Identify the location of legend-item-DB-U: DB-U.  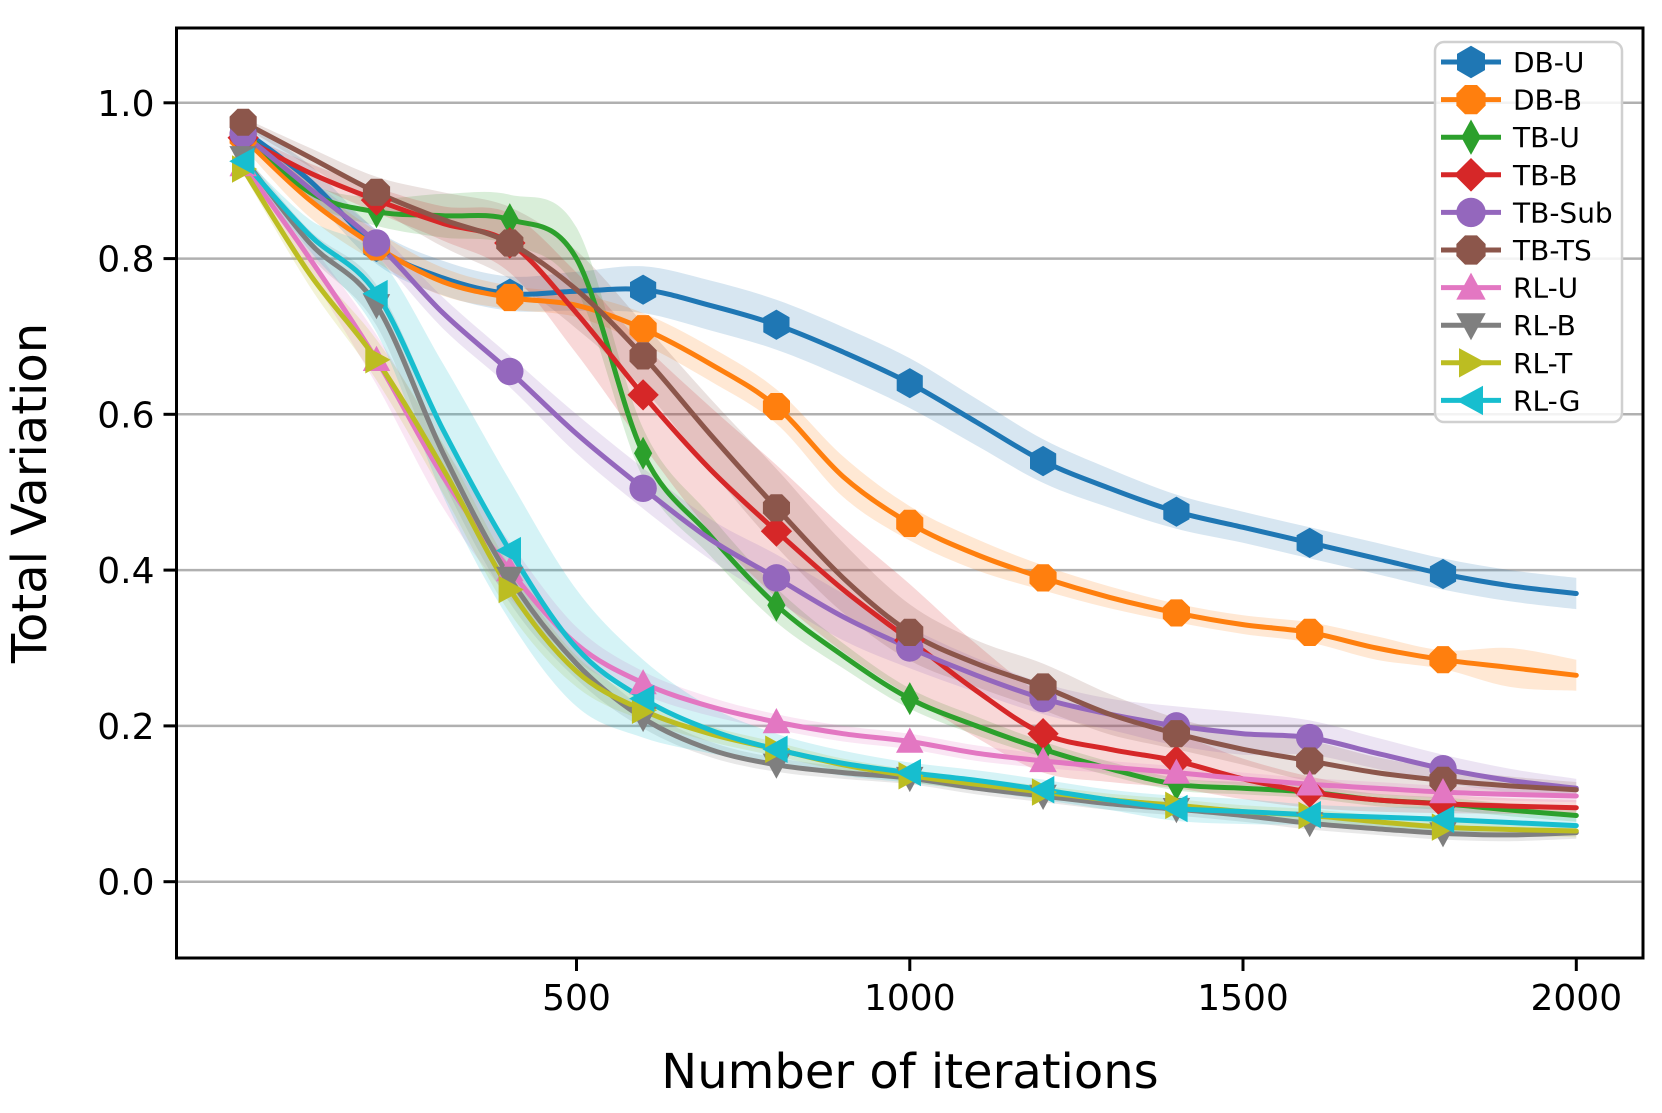
(1512, 62).